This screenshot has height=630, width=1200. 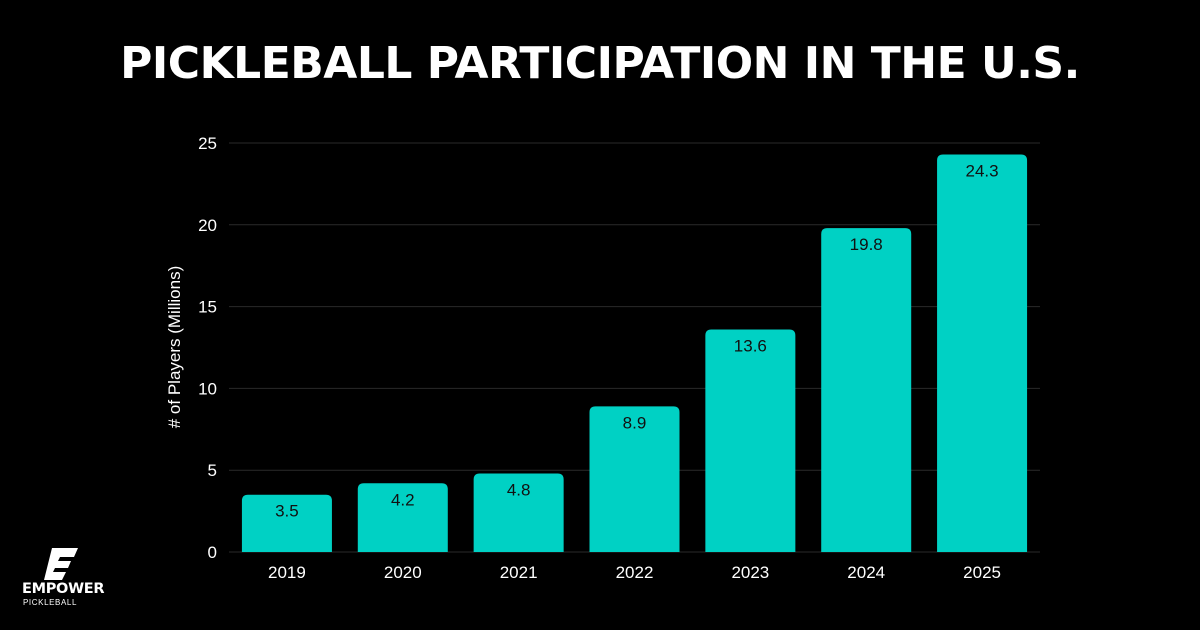 I want to click on y-tick-label: 0, so click(x=212, y=552).